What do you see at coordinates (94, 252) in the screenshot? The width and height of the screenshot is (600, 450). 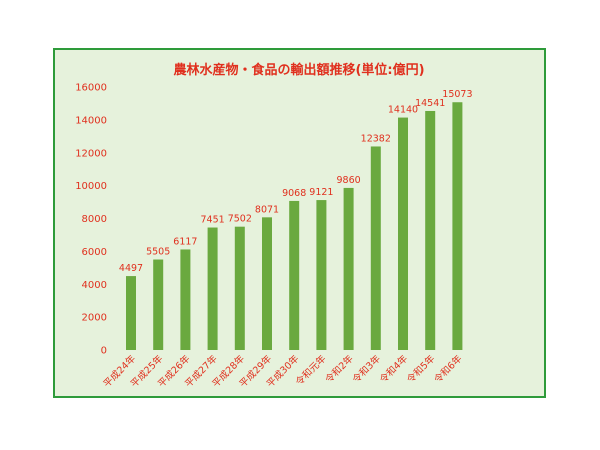 I see `y-tick-label: 6000` at bounding box center [94, 252].